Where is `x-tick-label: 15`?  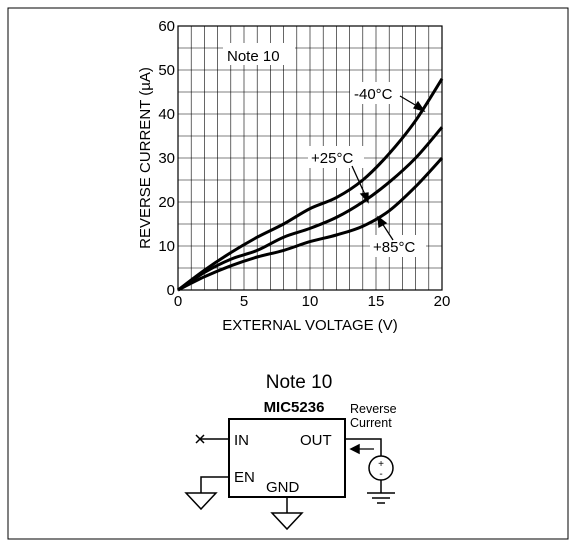 x-tick-label: 15 is located at coordinates (376, 301).